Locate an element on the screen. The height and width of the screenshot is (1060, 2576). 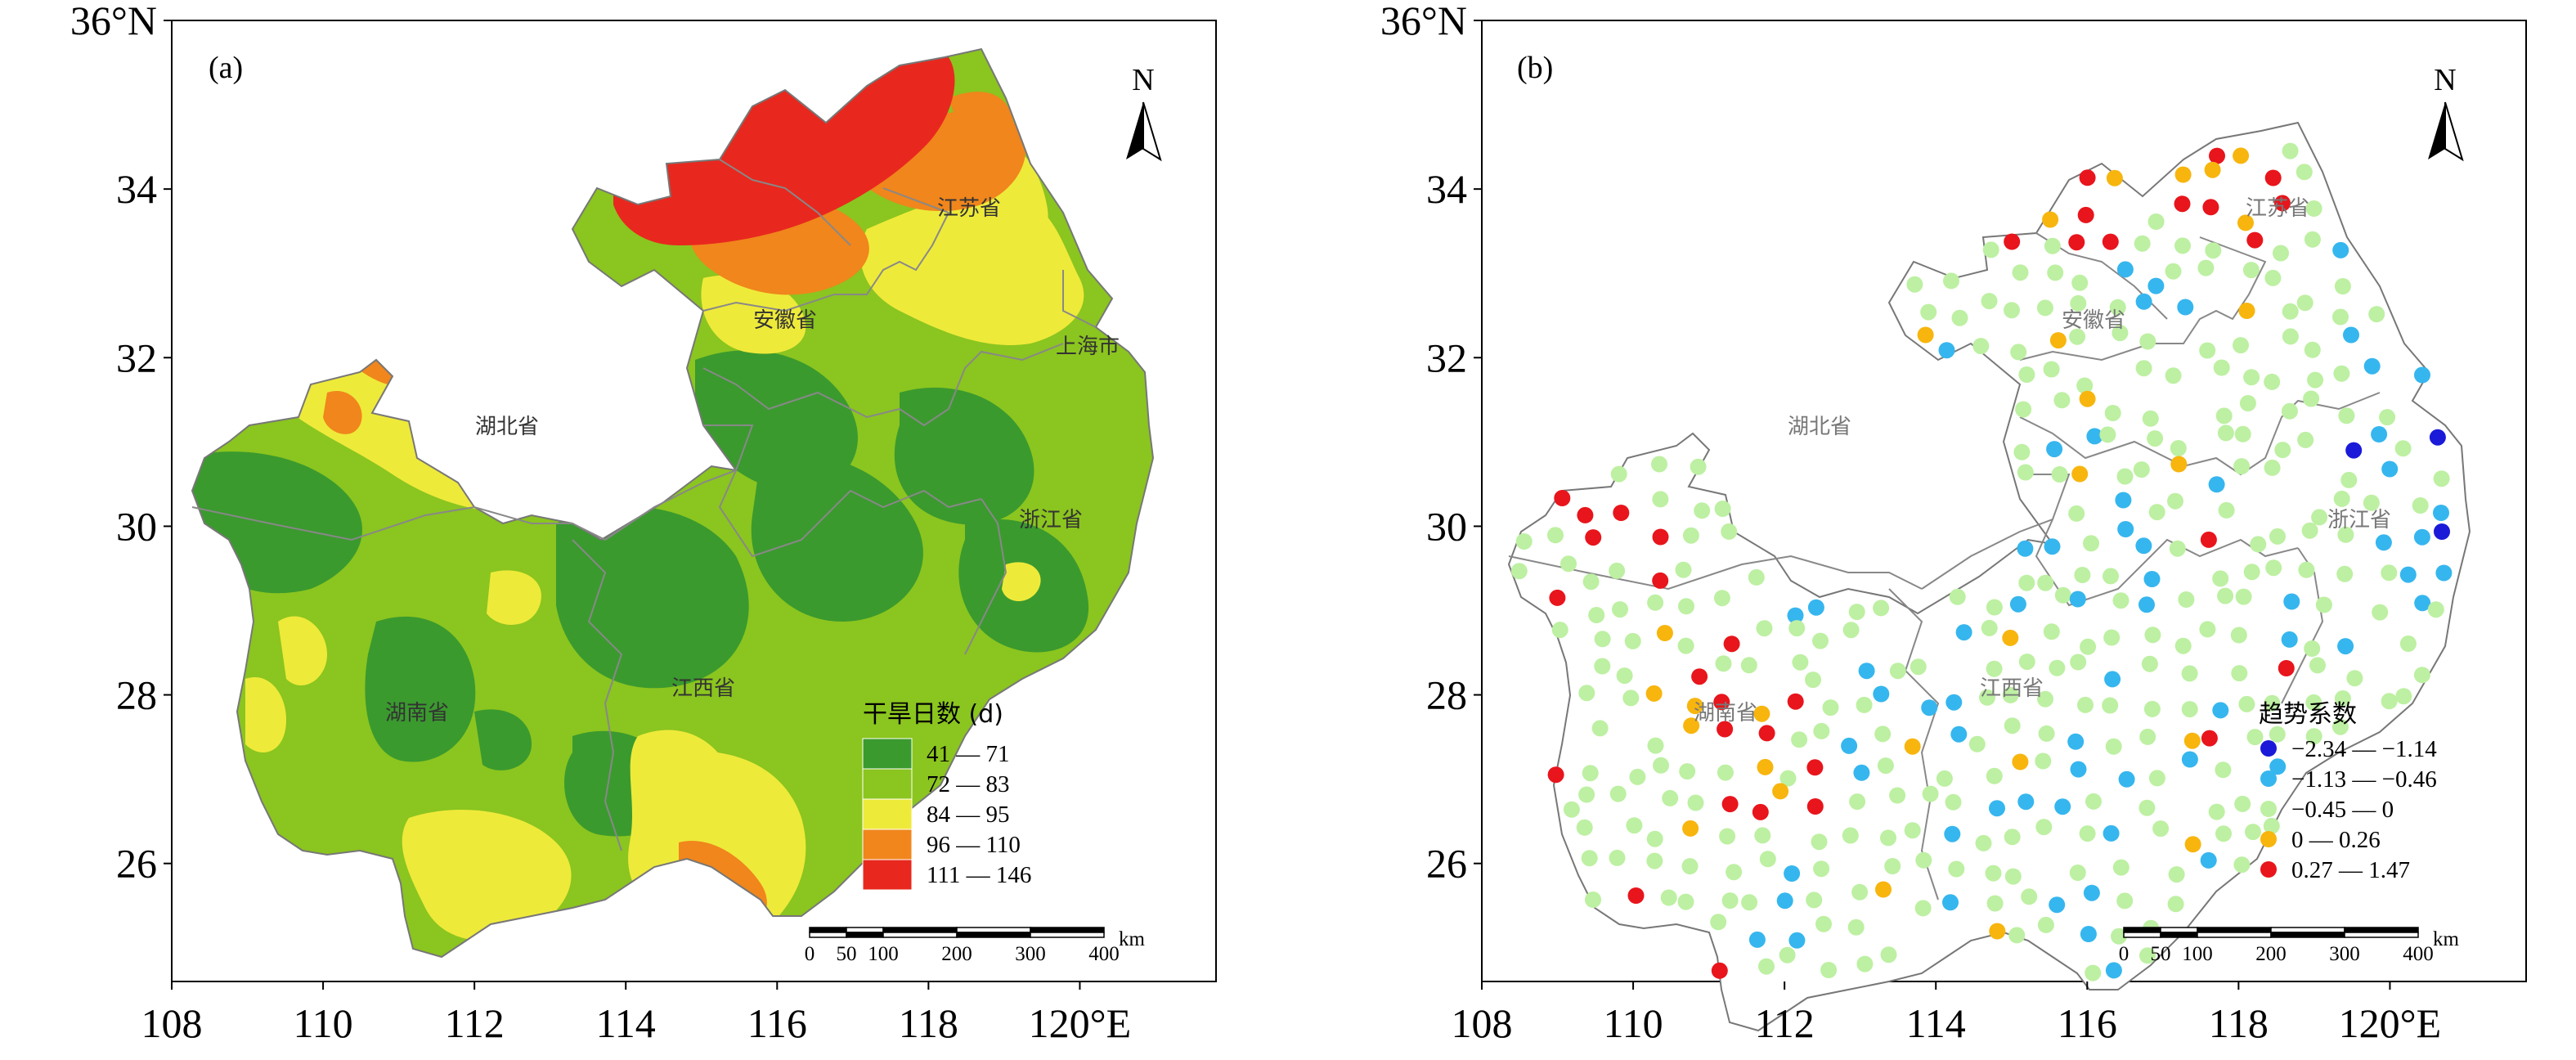
x-tick-label: 110 is located at coordinates (1633, 1023).